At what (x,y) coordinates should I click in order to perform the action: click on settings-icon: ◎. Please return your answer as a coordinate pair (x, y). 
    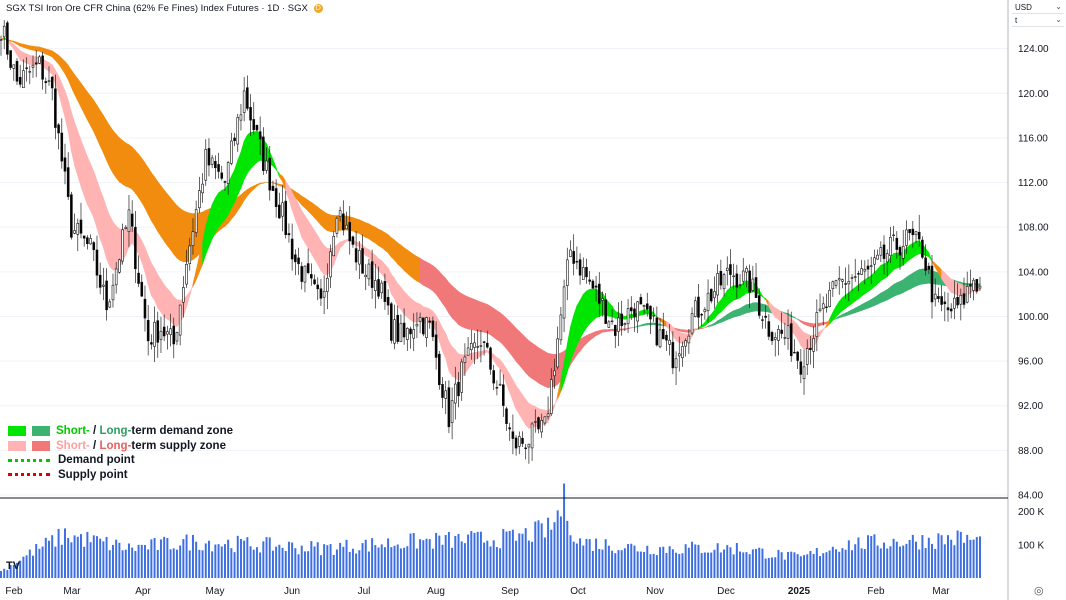
    Looking at the image, I should click on (1039, 591).